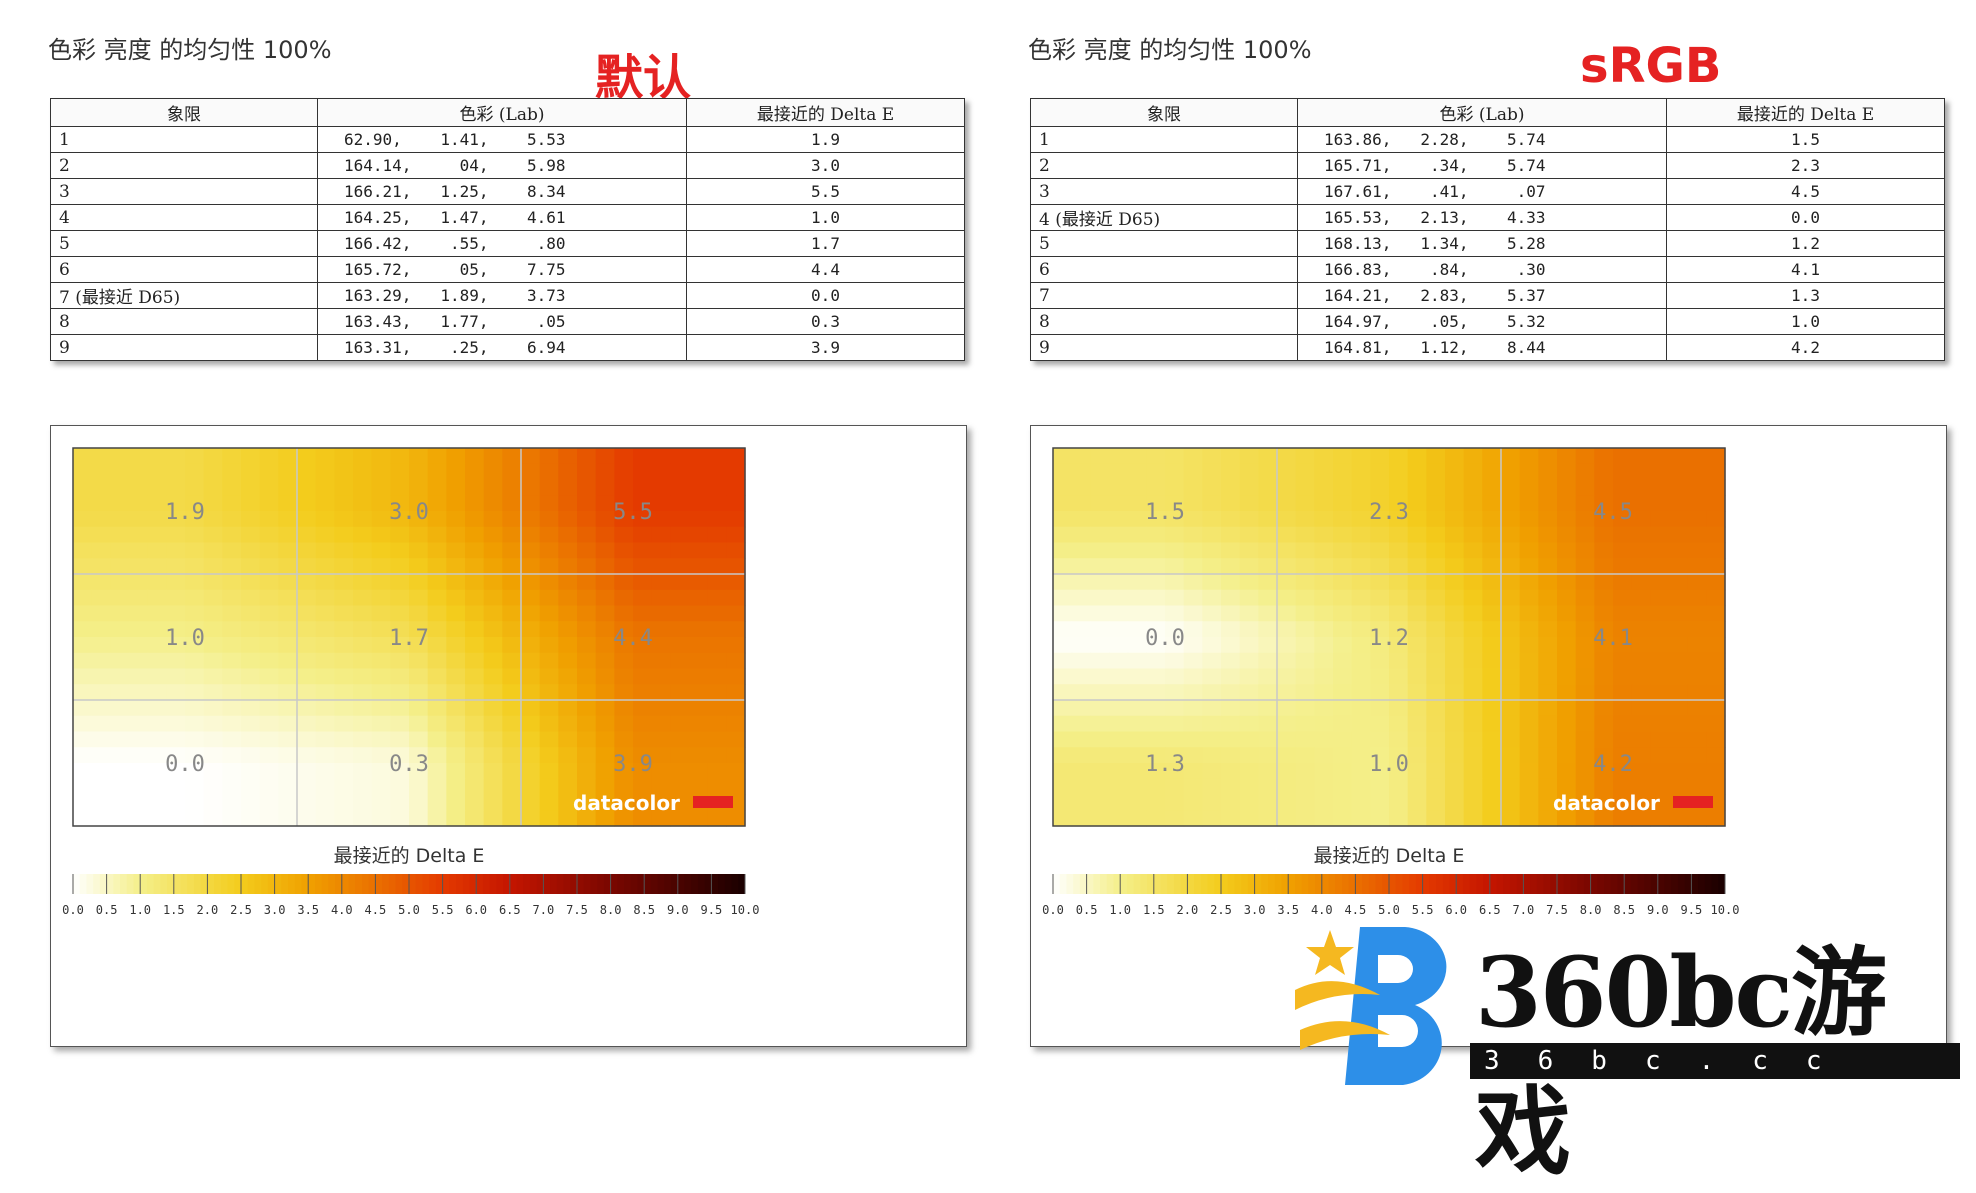 This screenshot has height=1193, width=1976. Describe the element at coordinates (308, 910) in the screenshot. I see `colorbar-tick-label: 3.5` at that location.